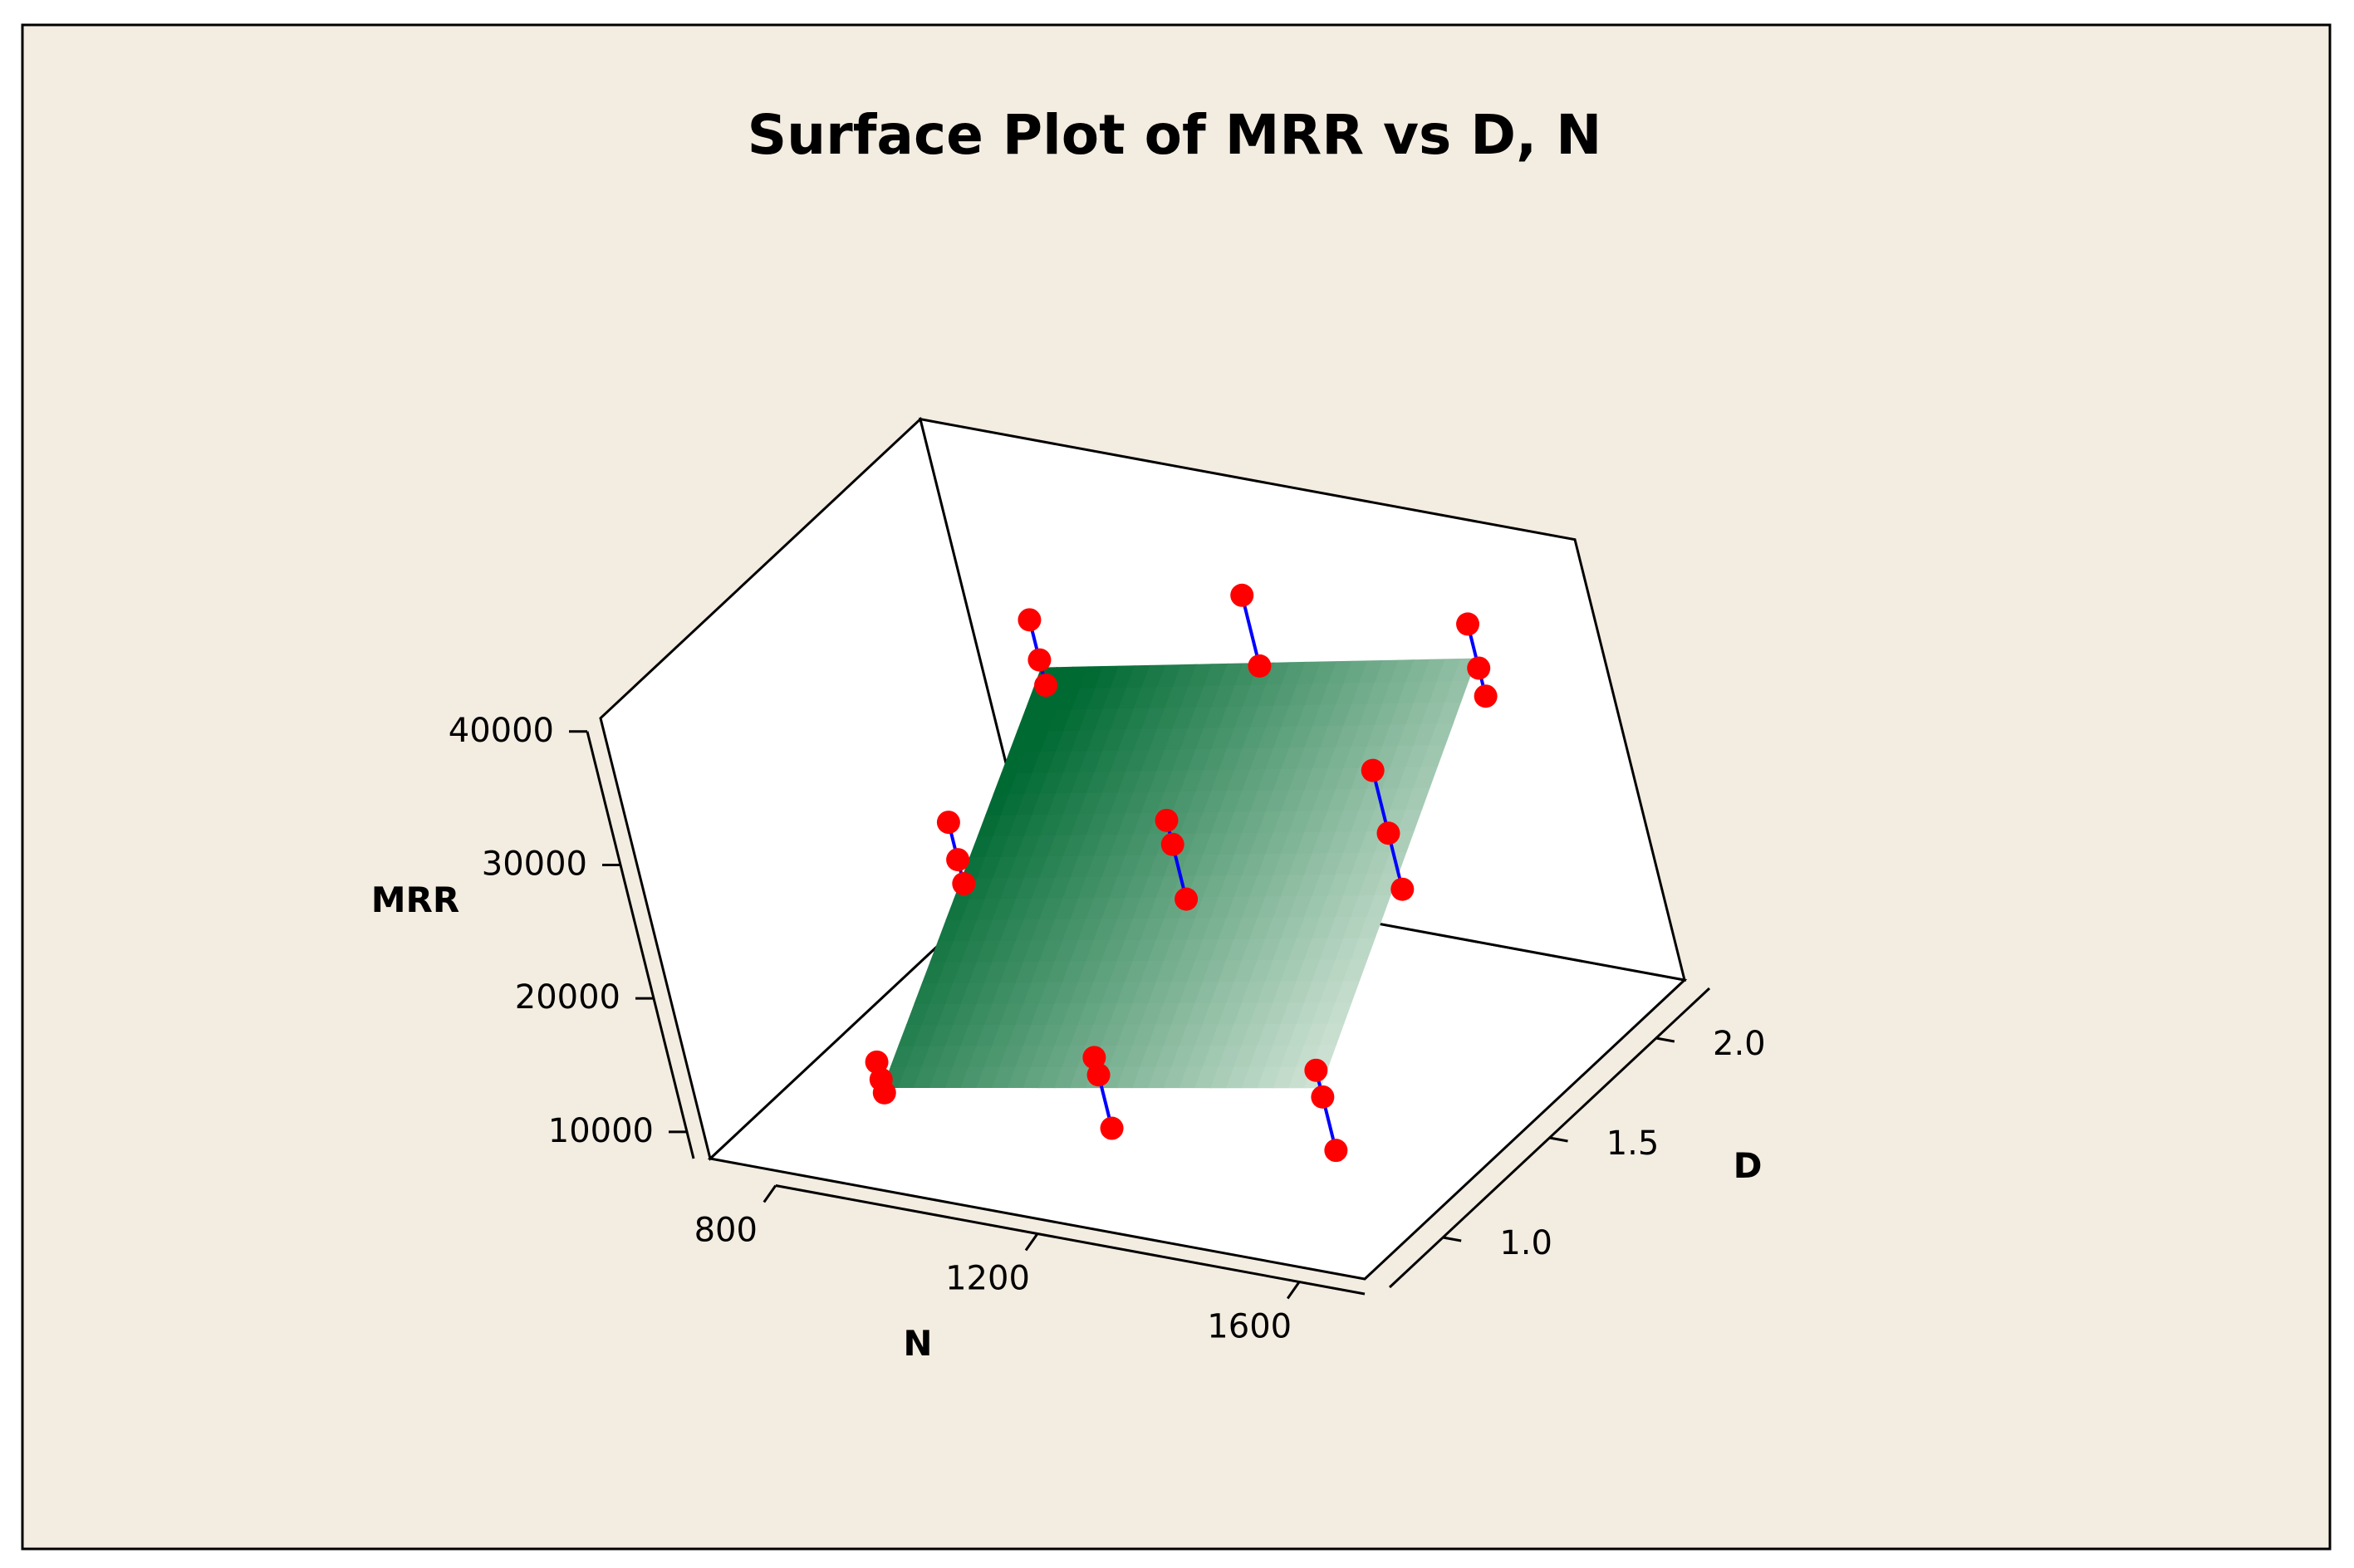 The width and height of the screenshot is (2354, 1568). What do you see at coordinates (567, 998) in the screenshot?
I see `z-tick-label: 20000` at bounding box center [567, 998].